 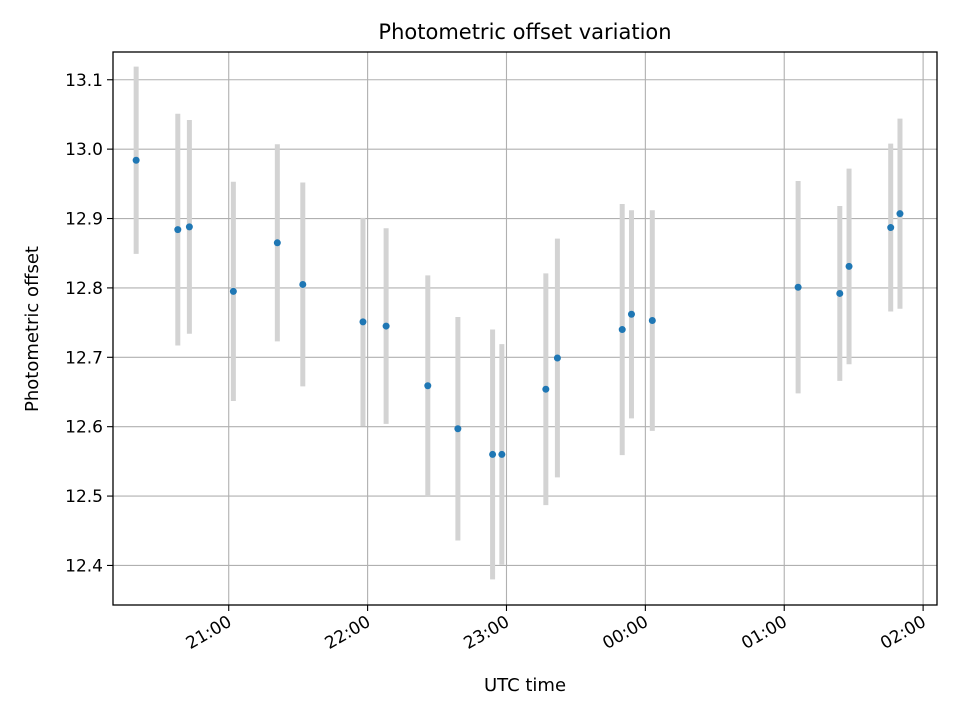 I want to click on x-axis-title: UTC time, so click(x=525, y=685).